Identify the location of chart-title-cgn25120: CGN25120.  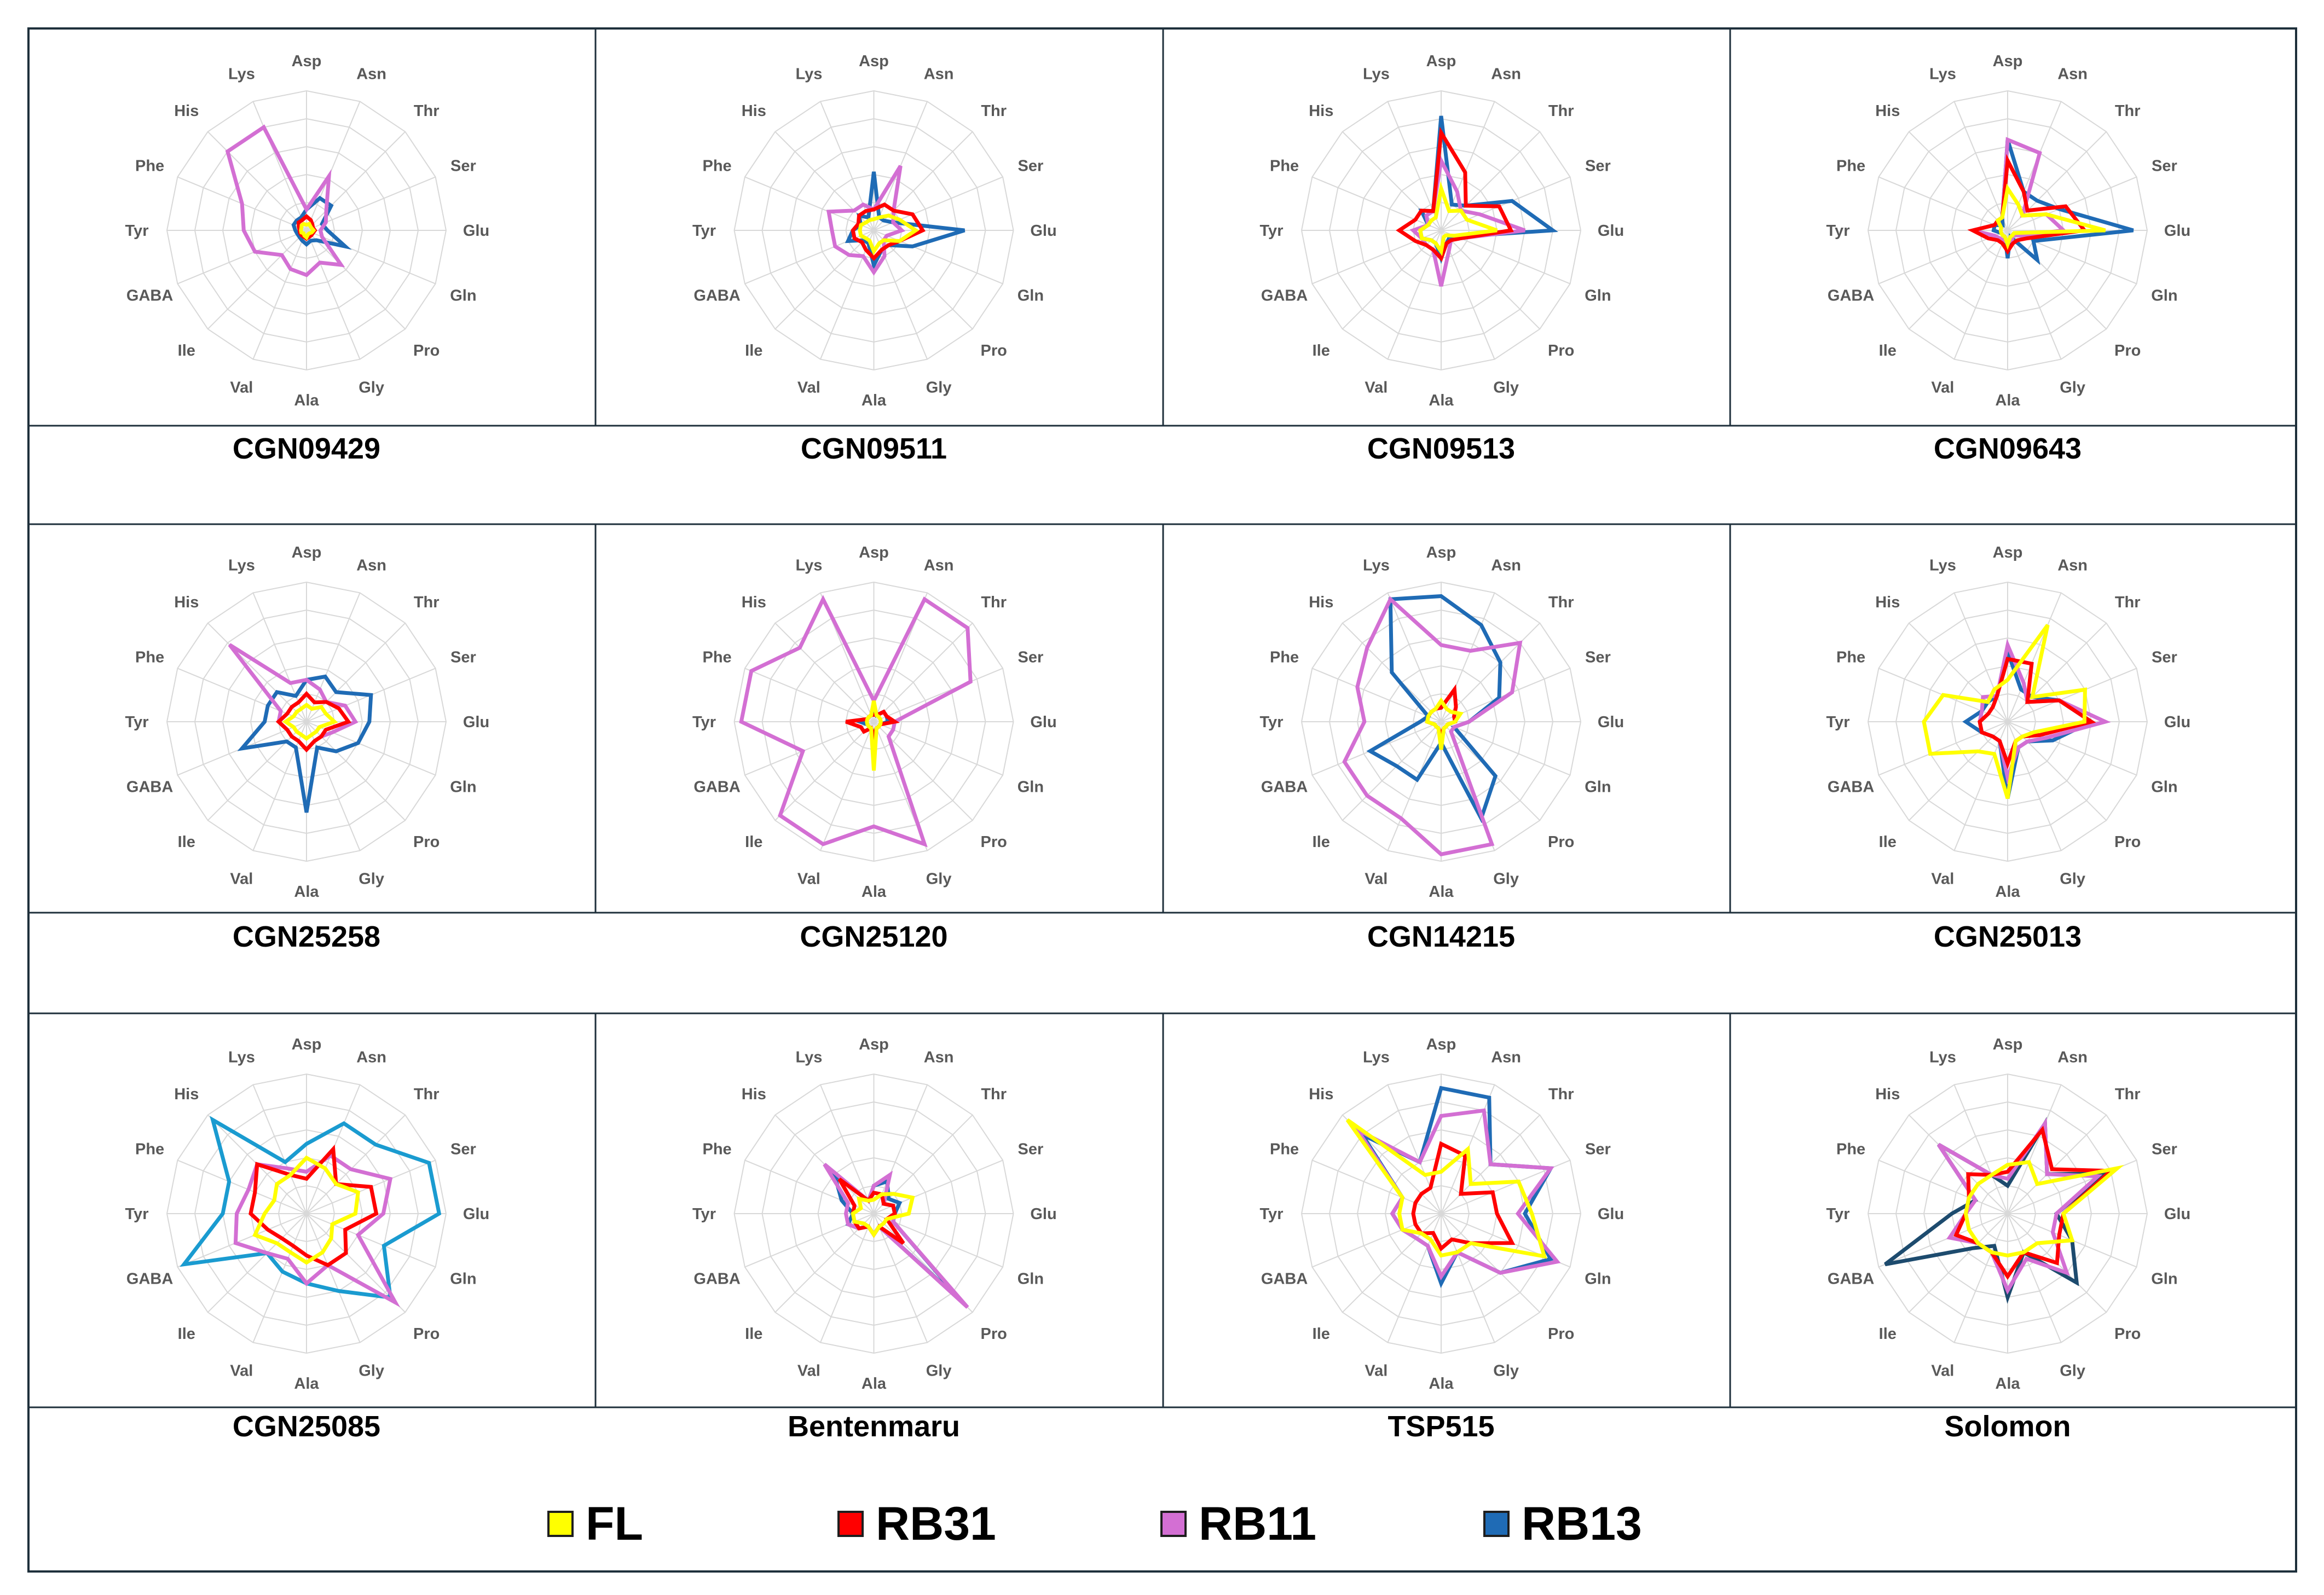
(873, 936).